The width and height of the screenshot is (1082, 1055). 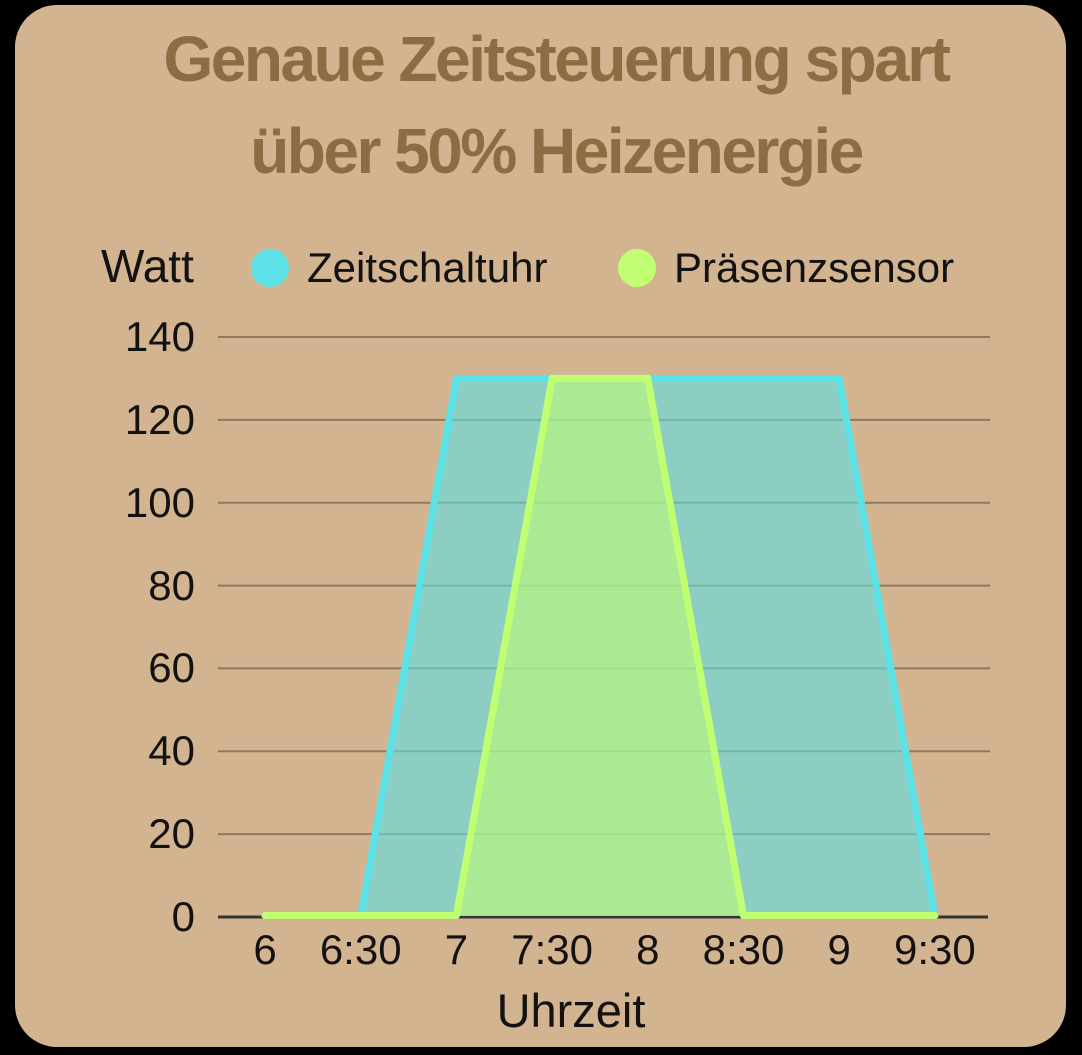 I want to click on legend-dot-zeitschaltuhr-icon, so click(x=270, y=268).